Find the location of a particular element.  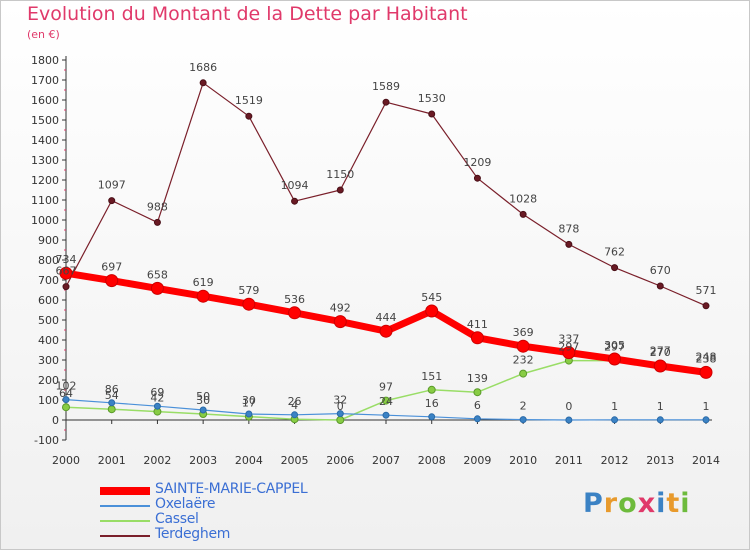

data-label: 1686 is located at coordinates (203, 67).